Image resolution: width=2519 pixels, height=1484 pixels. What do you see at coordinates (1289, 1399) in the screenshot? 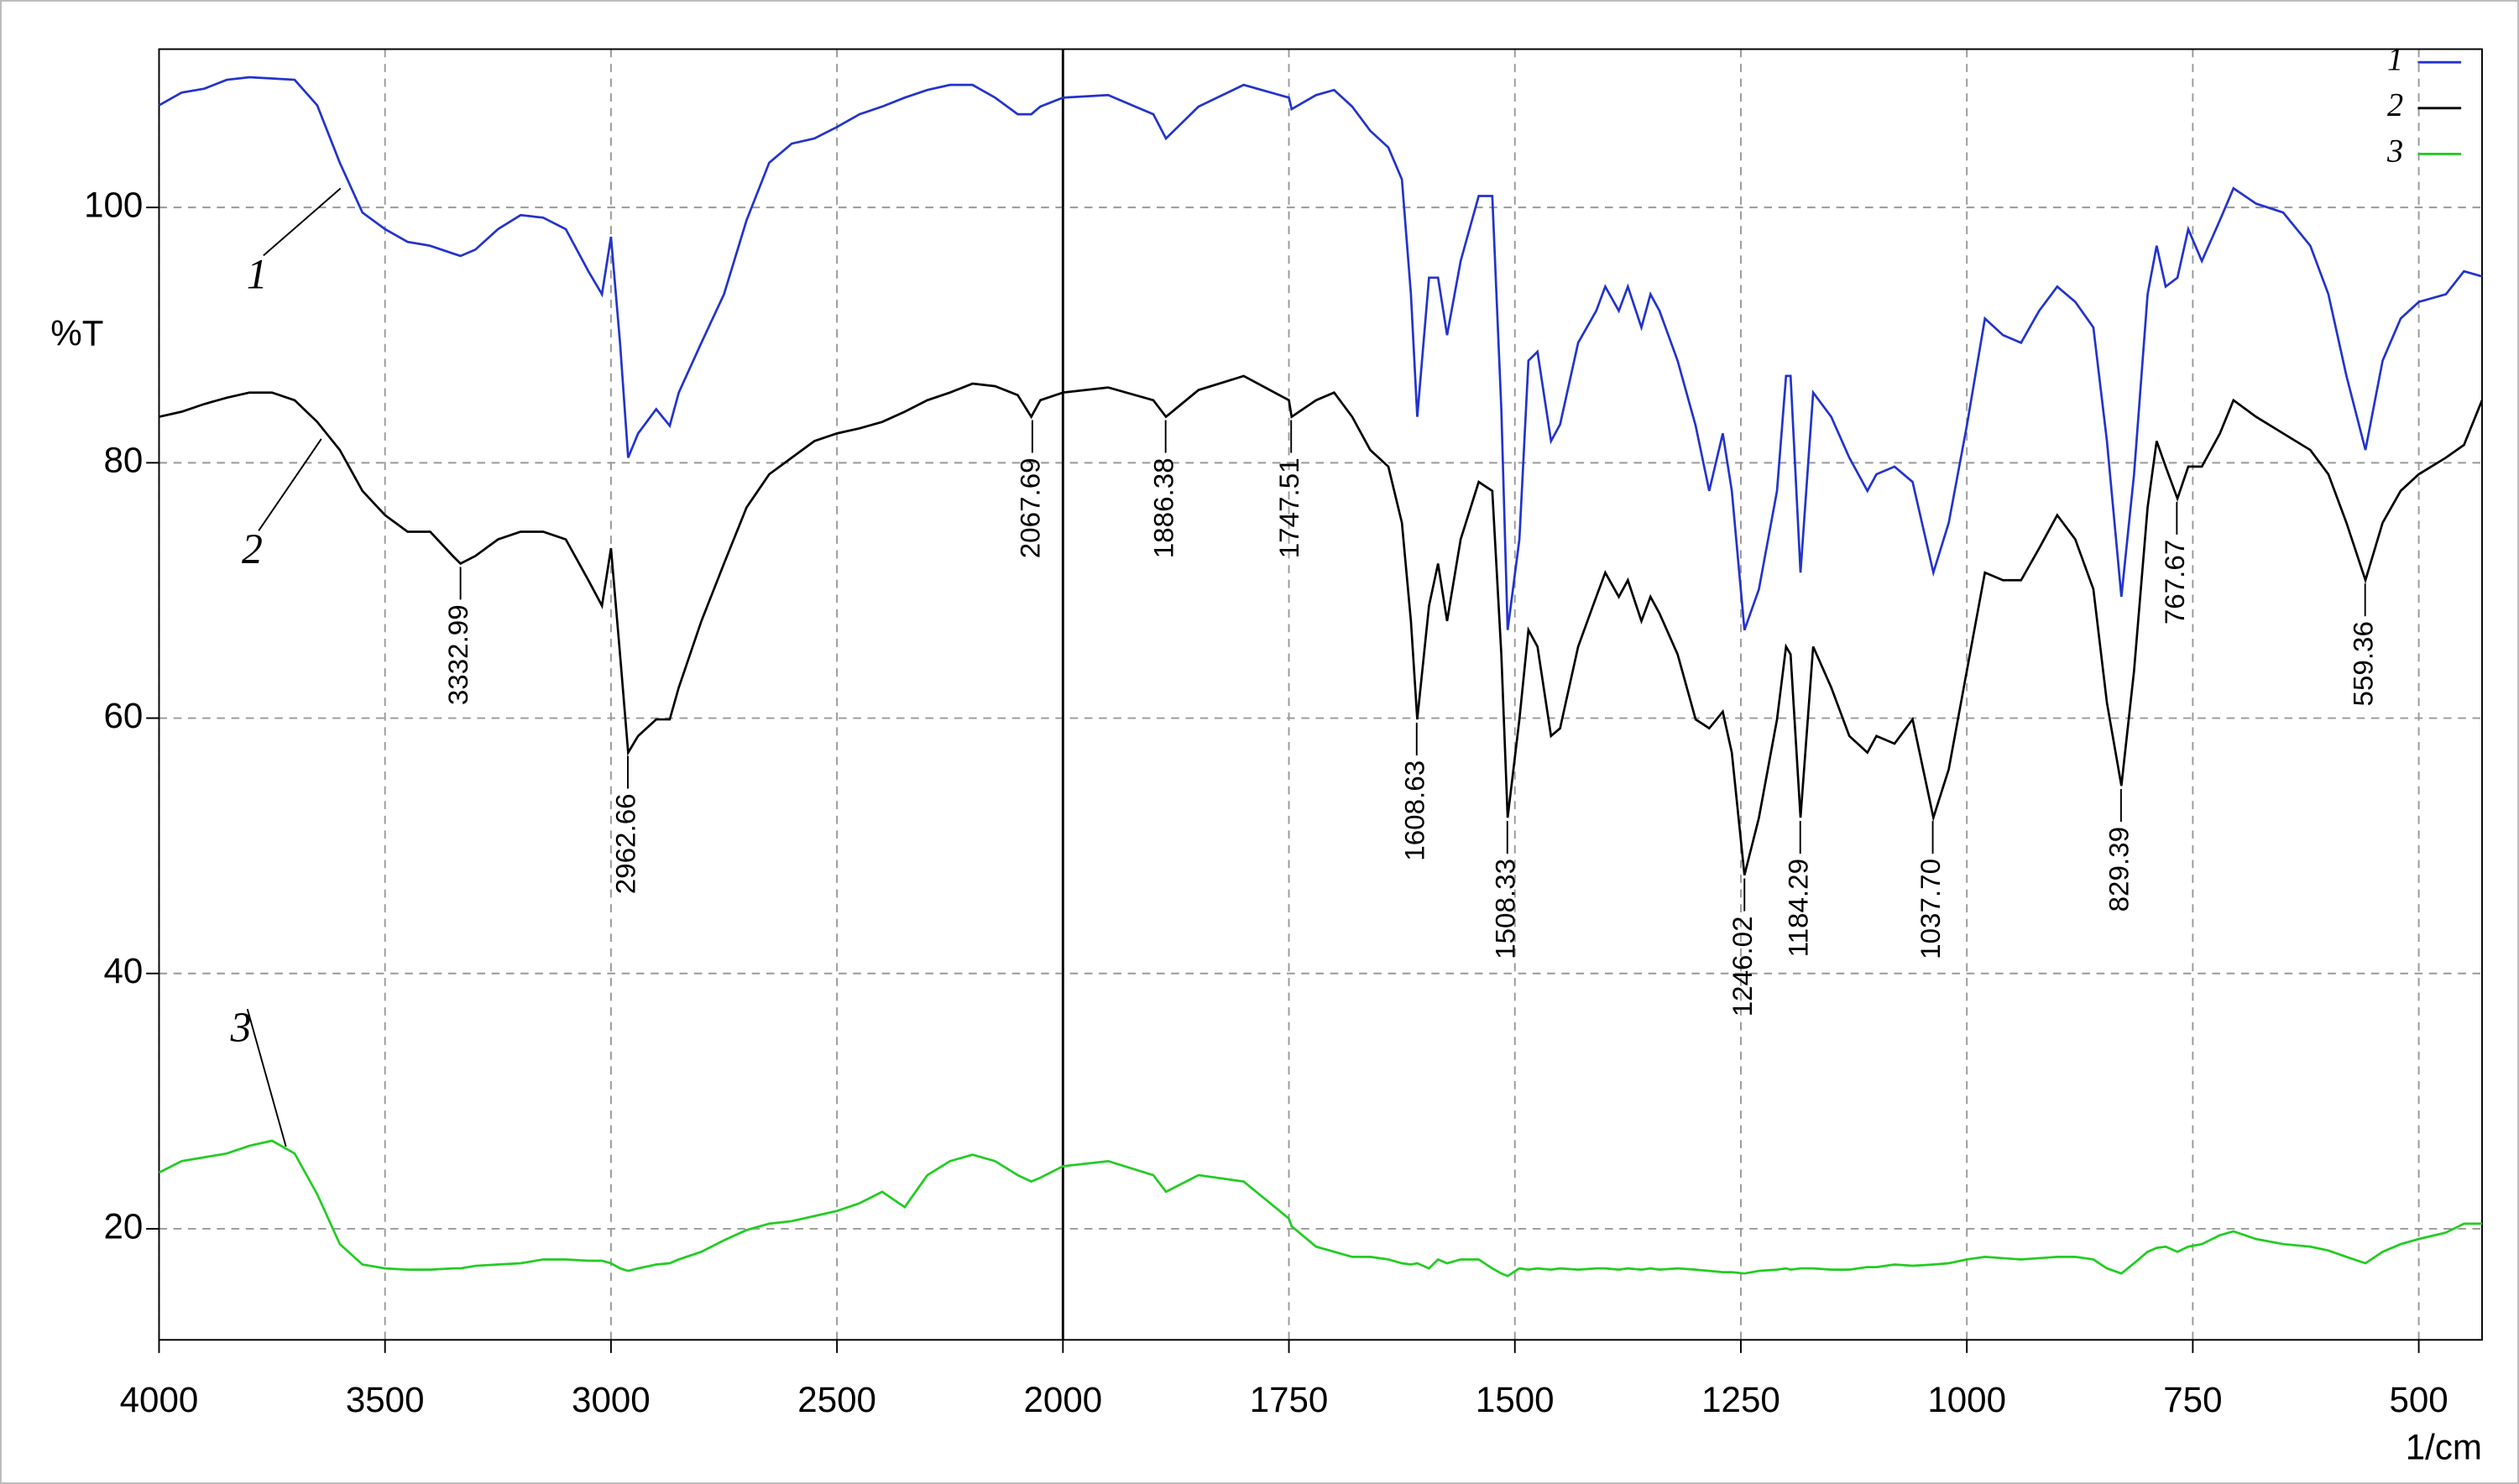
I see `x-tick-label: 1750` at bounding box center [1289, 1399].